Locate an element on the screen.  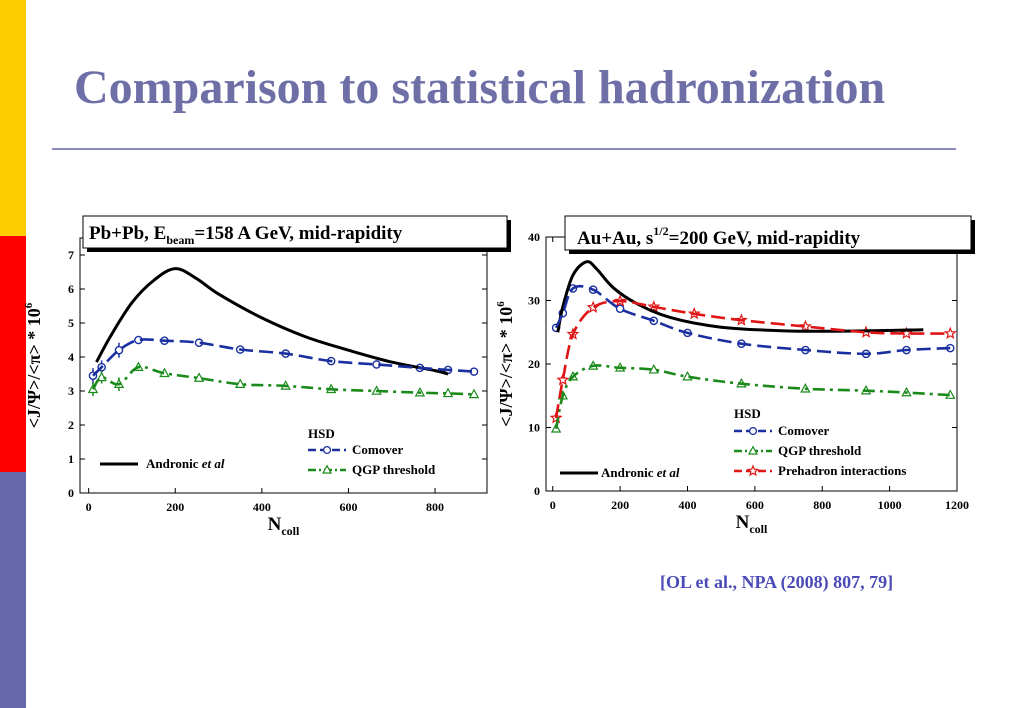
y-tick-label: 1 is located at coordinates (71, 459).